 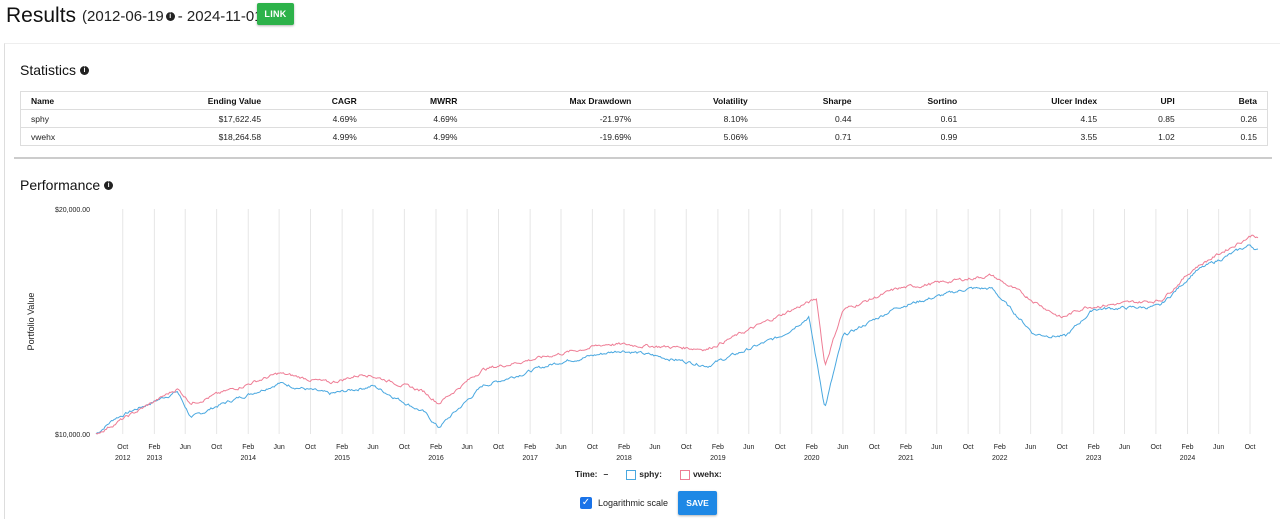 I want to click on column-header: Beta, so click(x=1226, y=100).